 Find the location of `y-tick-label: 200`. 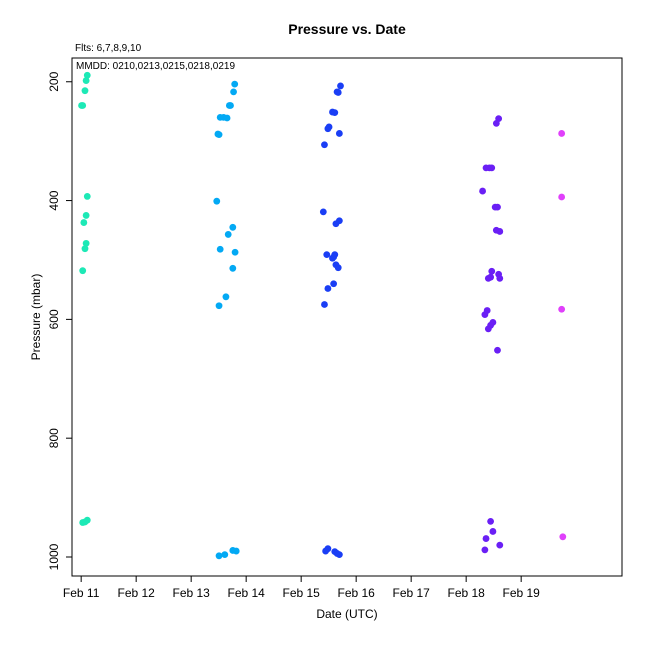

y-tick-label: 200 is located at coordinates (54, 81).